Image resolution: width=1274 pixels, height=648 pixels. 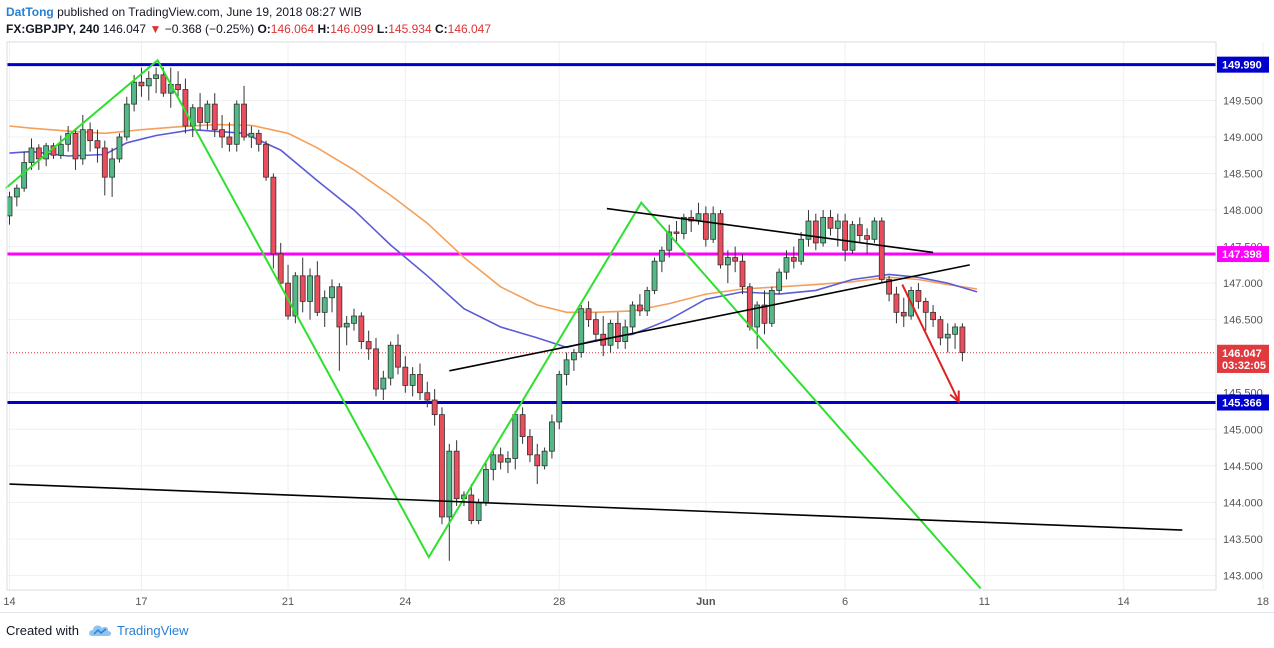 I want to click on symbol-label: FX:GBPJPY, 240, so click(x=53, y=29).